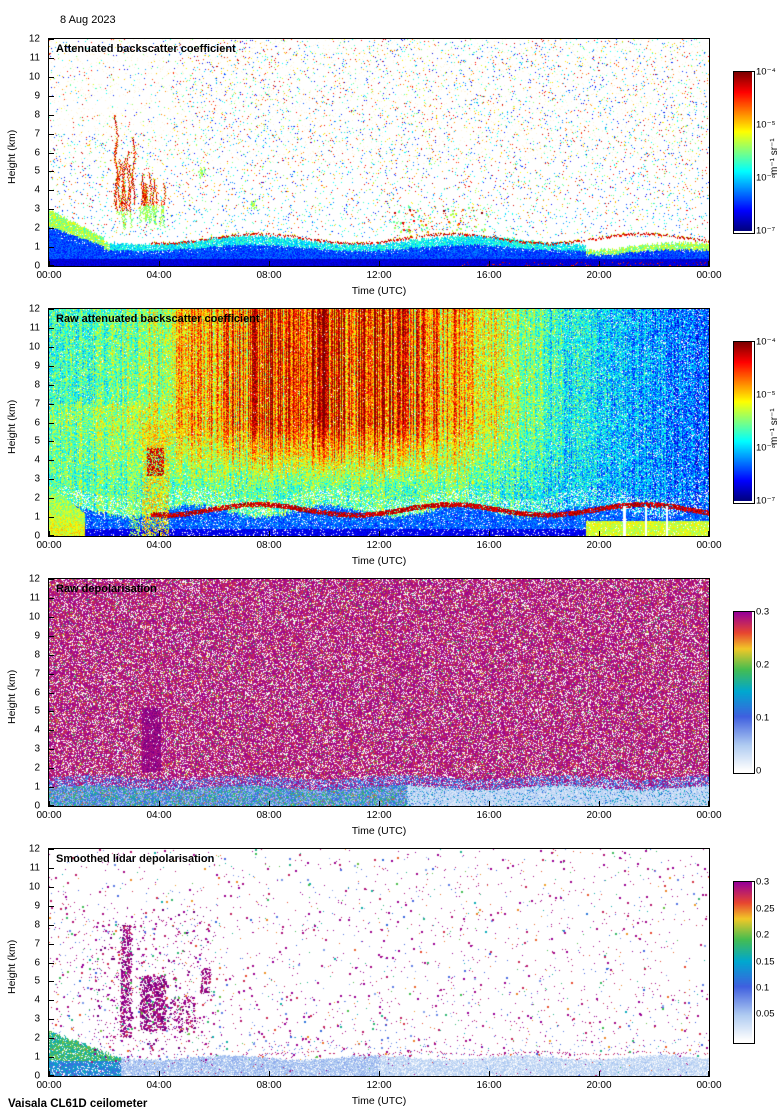  I want to click on y-tick-label: 9, so click(37, 906).